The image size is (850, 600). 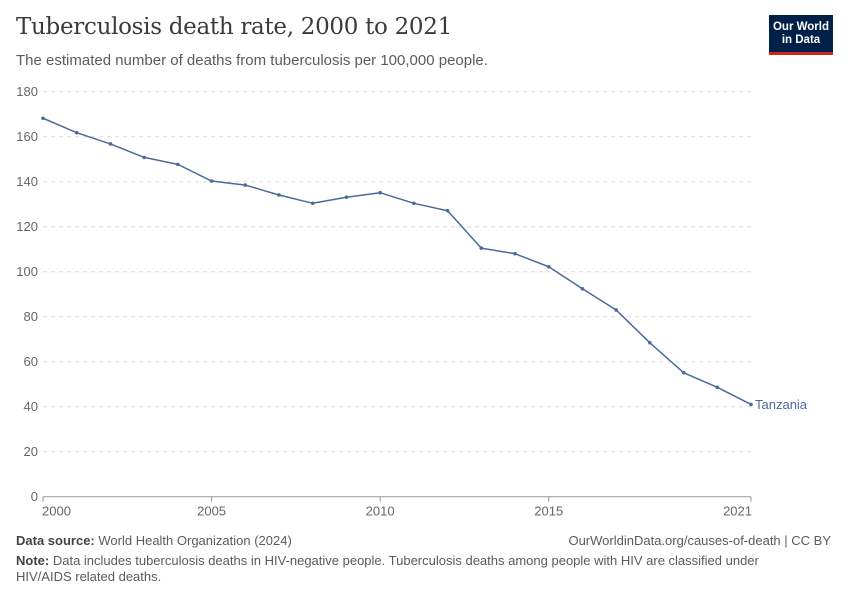 I want to click on x-tick-label: 2010, so click(x=380, y=511).